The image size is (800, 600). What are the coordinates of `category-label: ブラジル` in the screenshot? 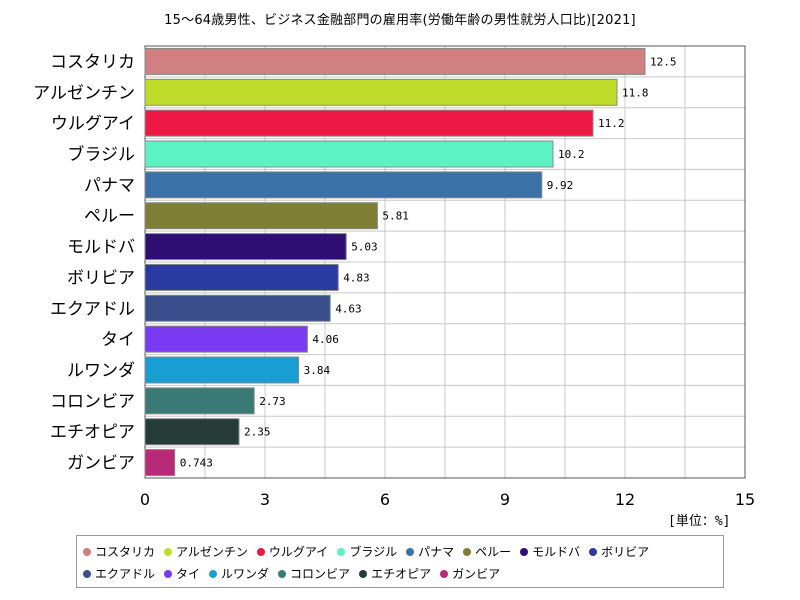 It's located at (101, 154).